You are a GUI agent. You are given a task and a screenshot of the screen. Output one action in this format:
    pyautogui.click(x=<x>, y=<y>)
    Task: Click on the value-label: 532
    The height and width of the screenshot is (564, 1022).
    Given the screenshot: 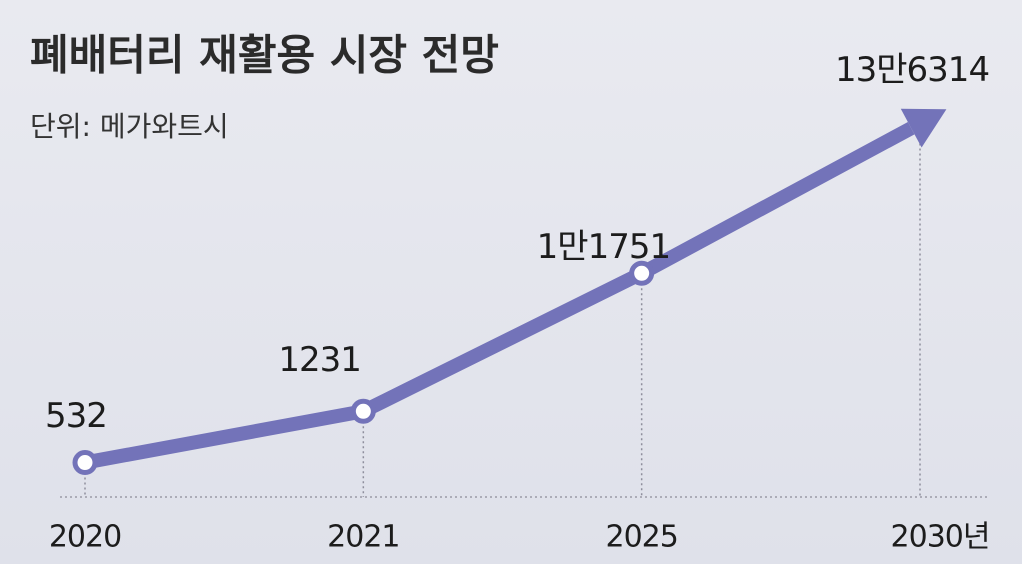 What is the action you would take?
    pyautogui.click(x=76, y=416)
    